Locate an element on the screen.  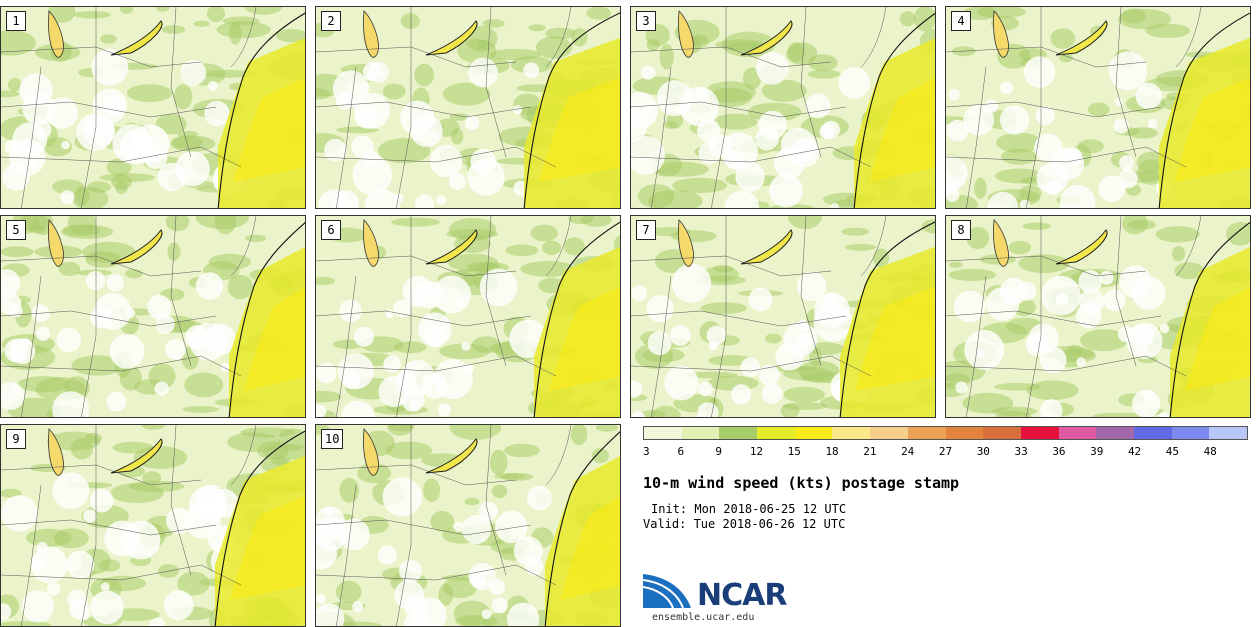
ensemble-member-panel: 10 is located at coordinates (468, 525).